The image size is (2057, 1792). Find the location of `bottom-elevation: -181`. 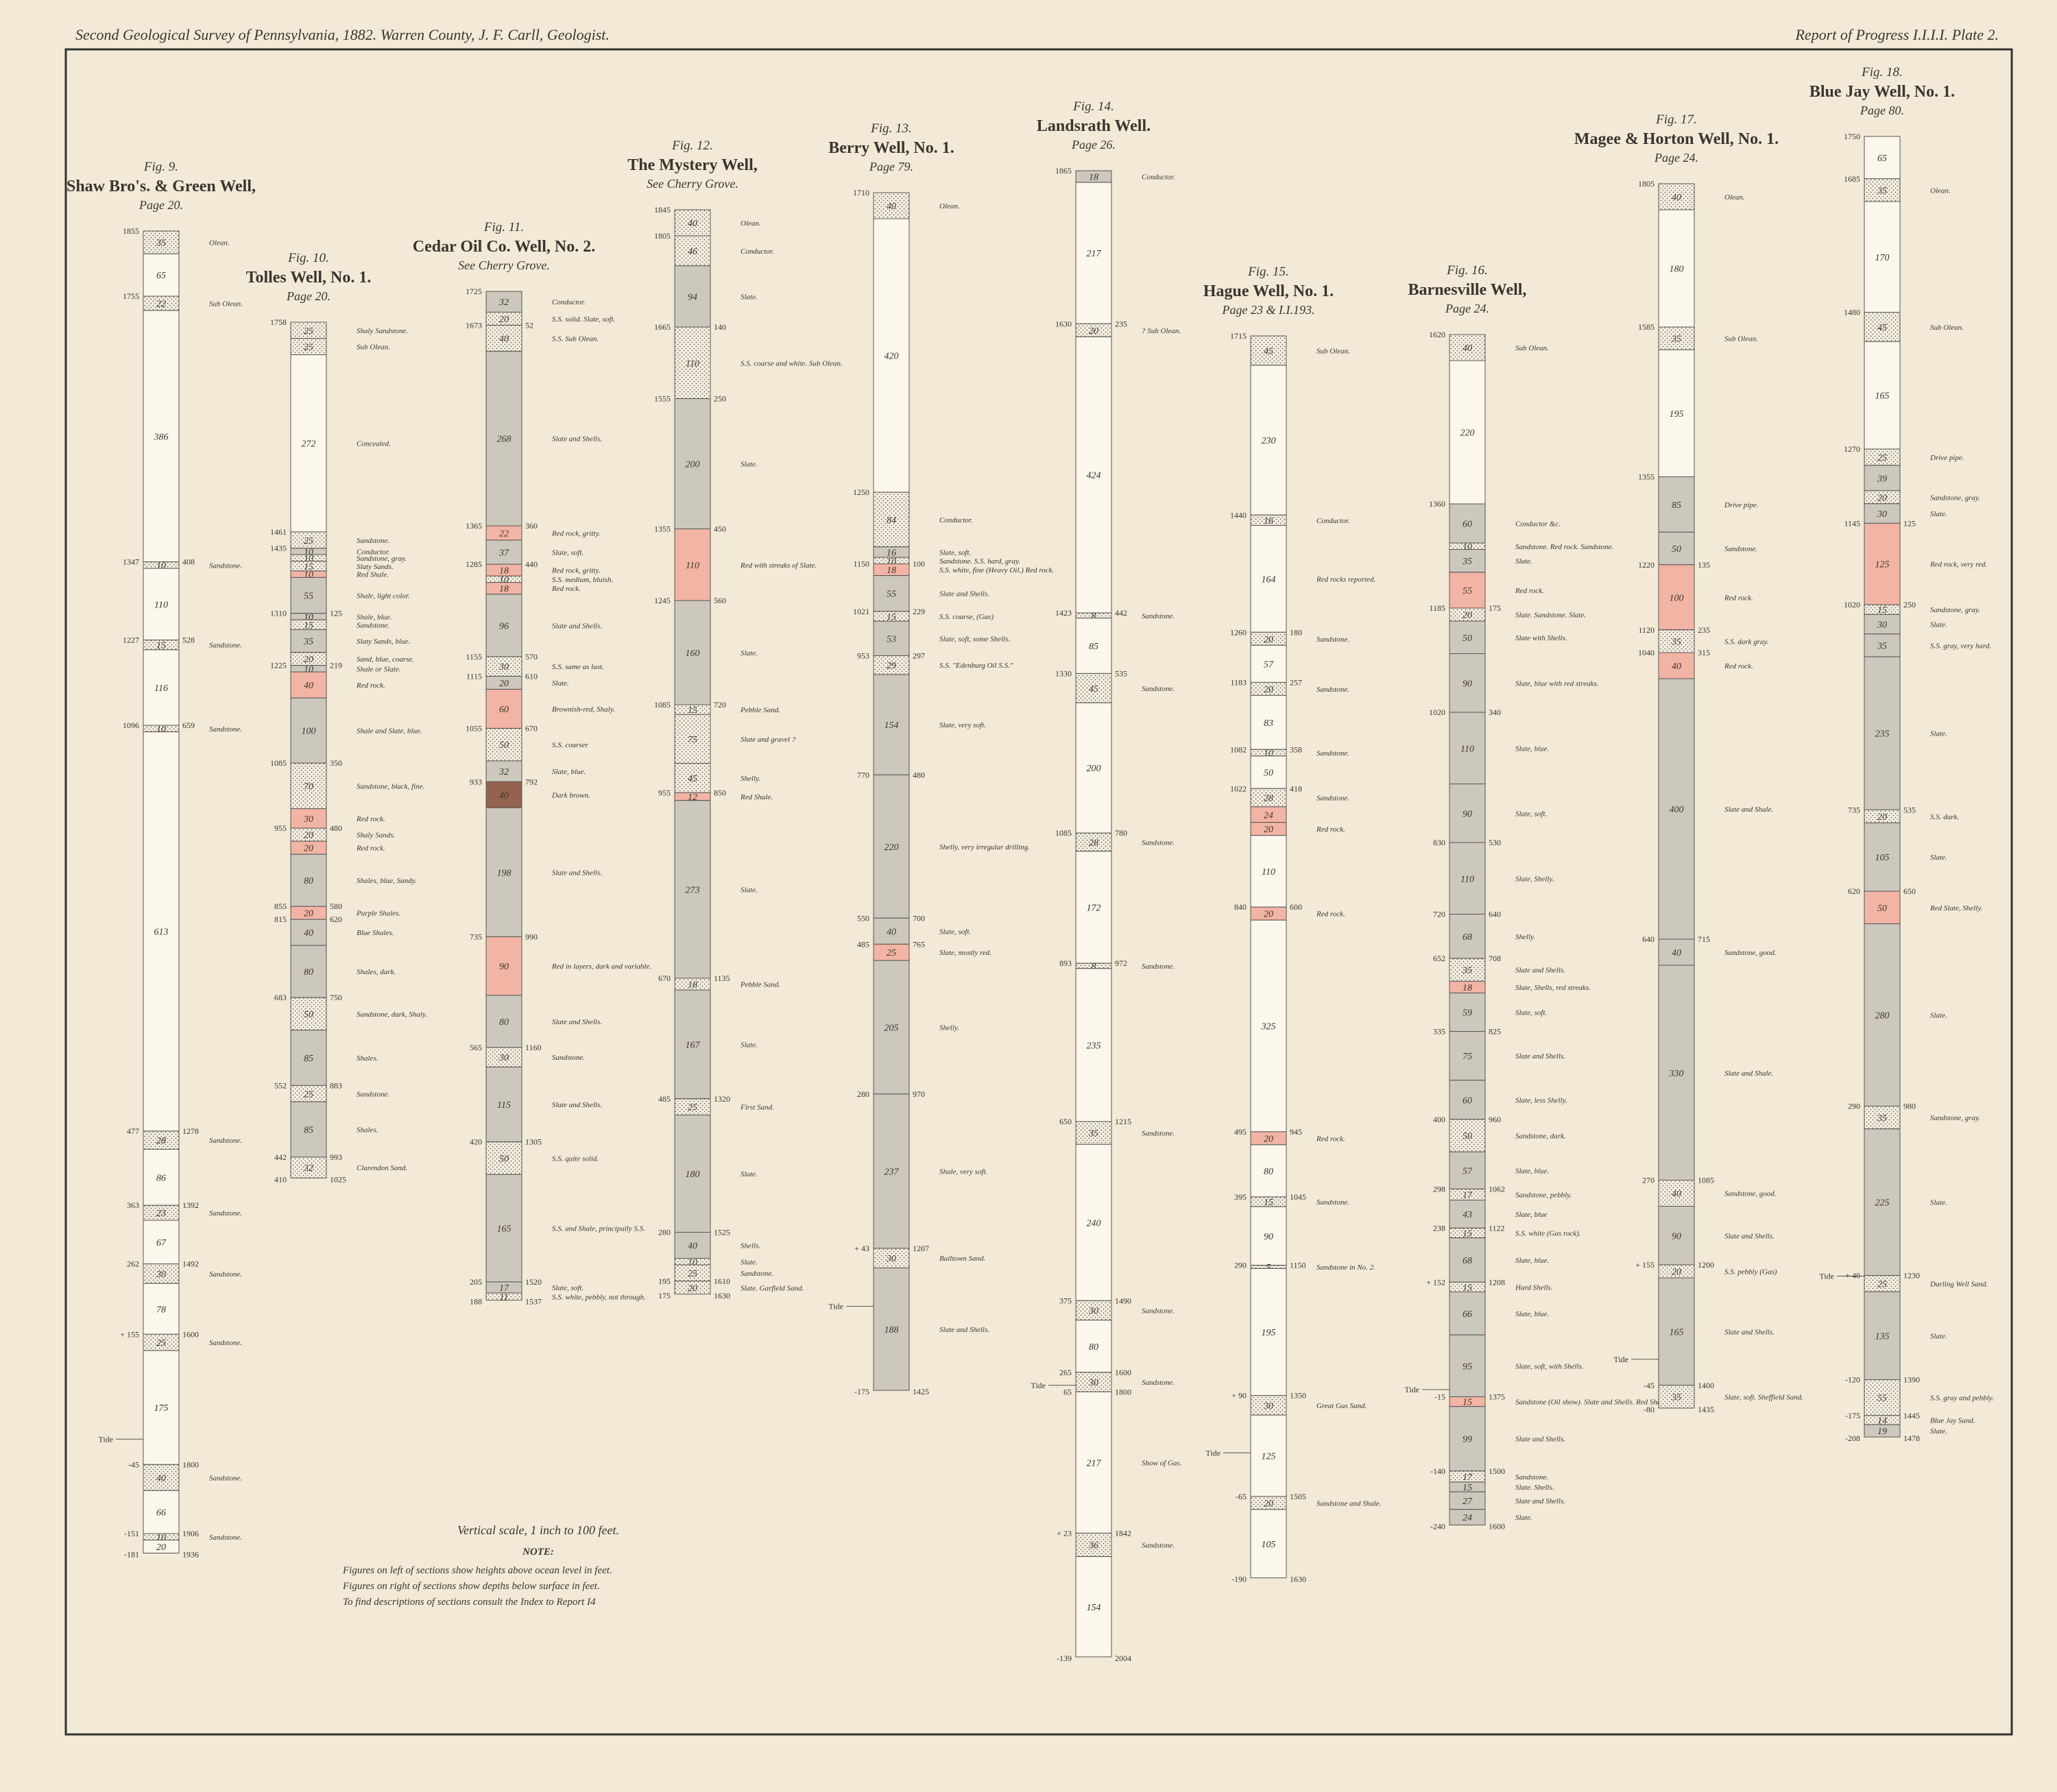

bottom-elevation: -181 is located at coordinates (131, 1555).